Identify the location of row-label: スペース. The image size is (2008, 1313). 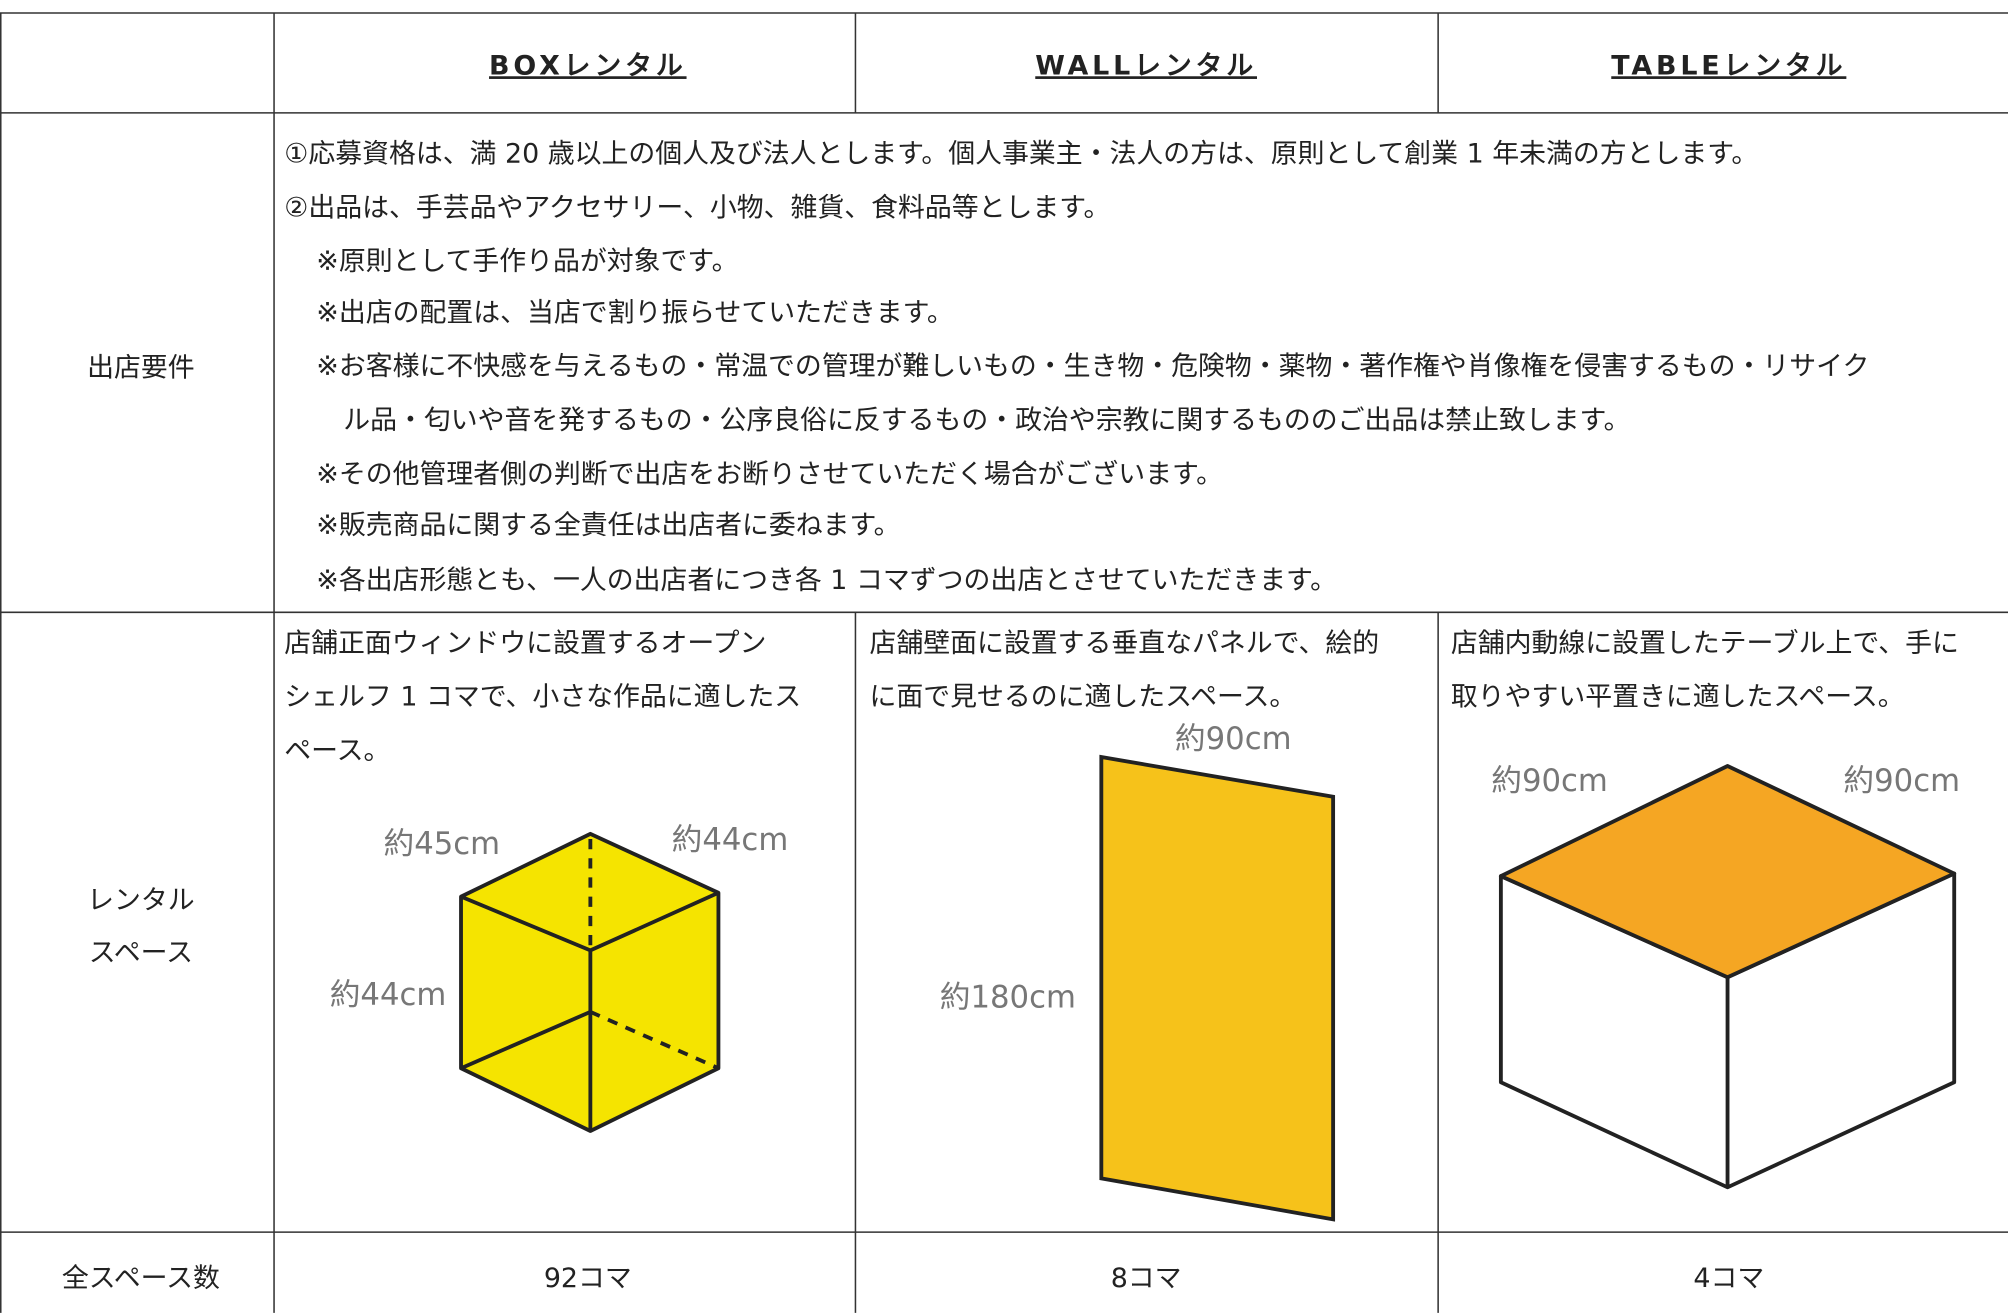
(141, 953).